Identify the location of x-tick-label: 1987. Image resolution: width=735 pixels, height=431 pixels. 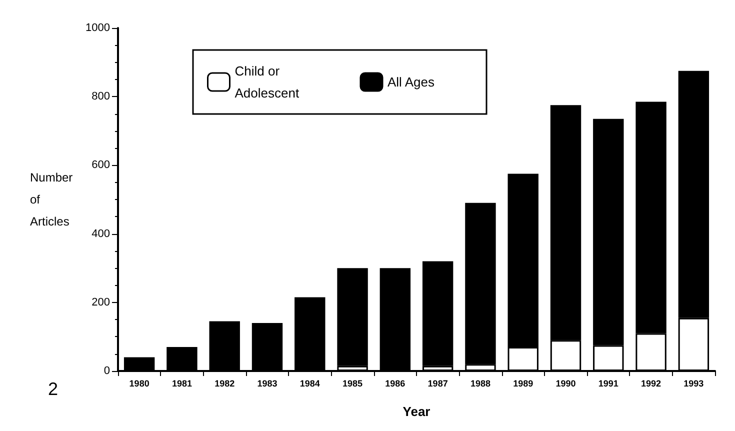
(438, 383).